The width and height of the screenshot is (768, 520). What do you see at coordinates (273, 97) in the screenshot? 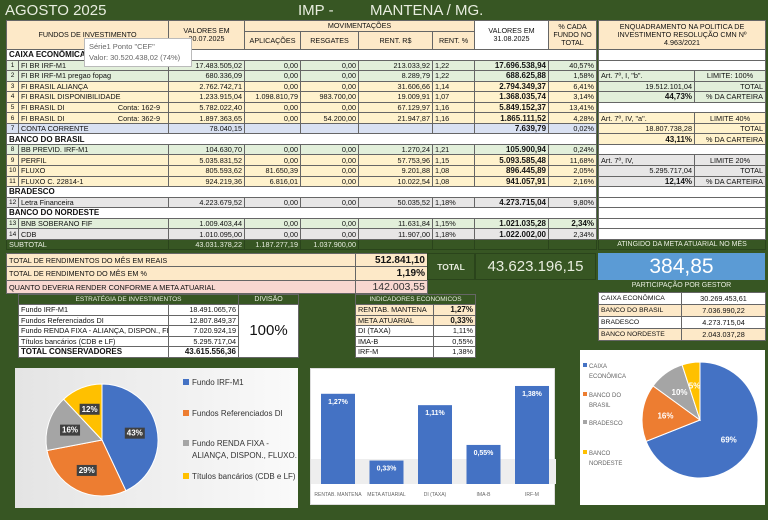
I see `applications-value: 1.098.810,79` at bounding box center [273, 97].